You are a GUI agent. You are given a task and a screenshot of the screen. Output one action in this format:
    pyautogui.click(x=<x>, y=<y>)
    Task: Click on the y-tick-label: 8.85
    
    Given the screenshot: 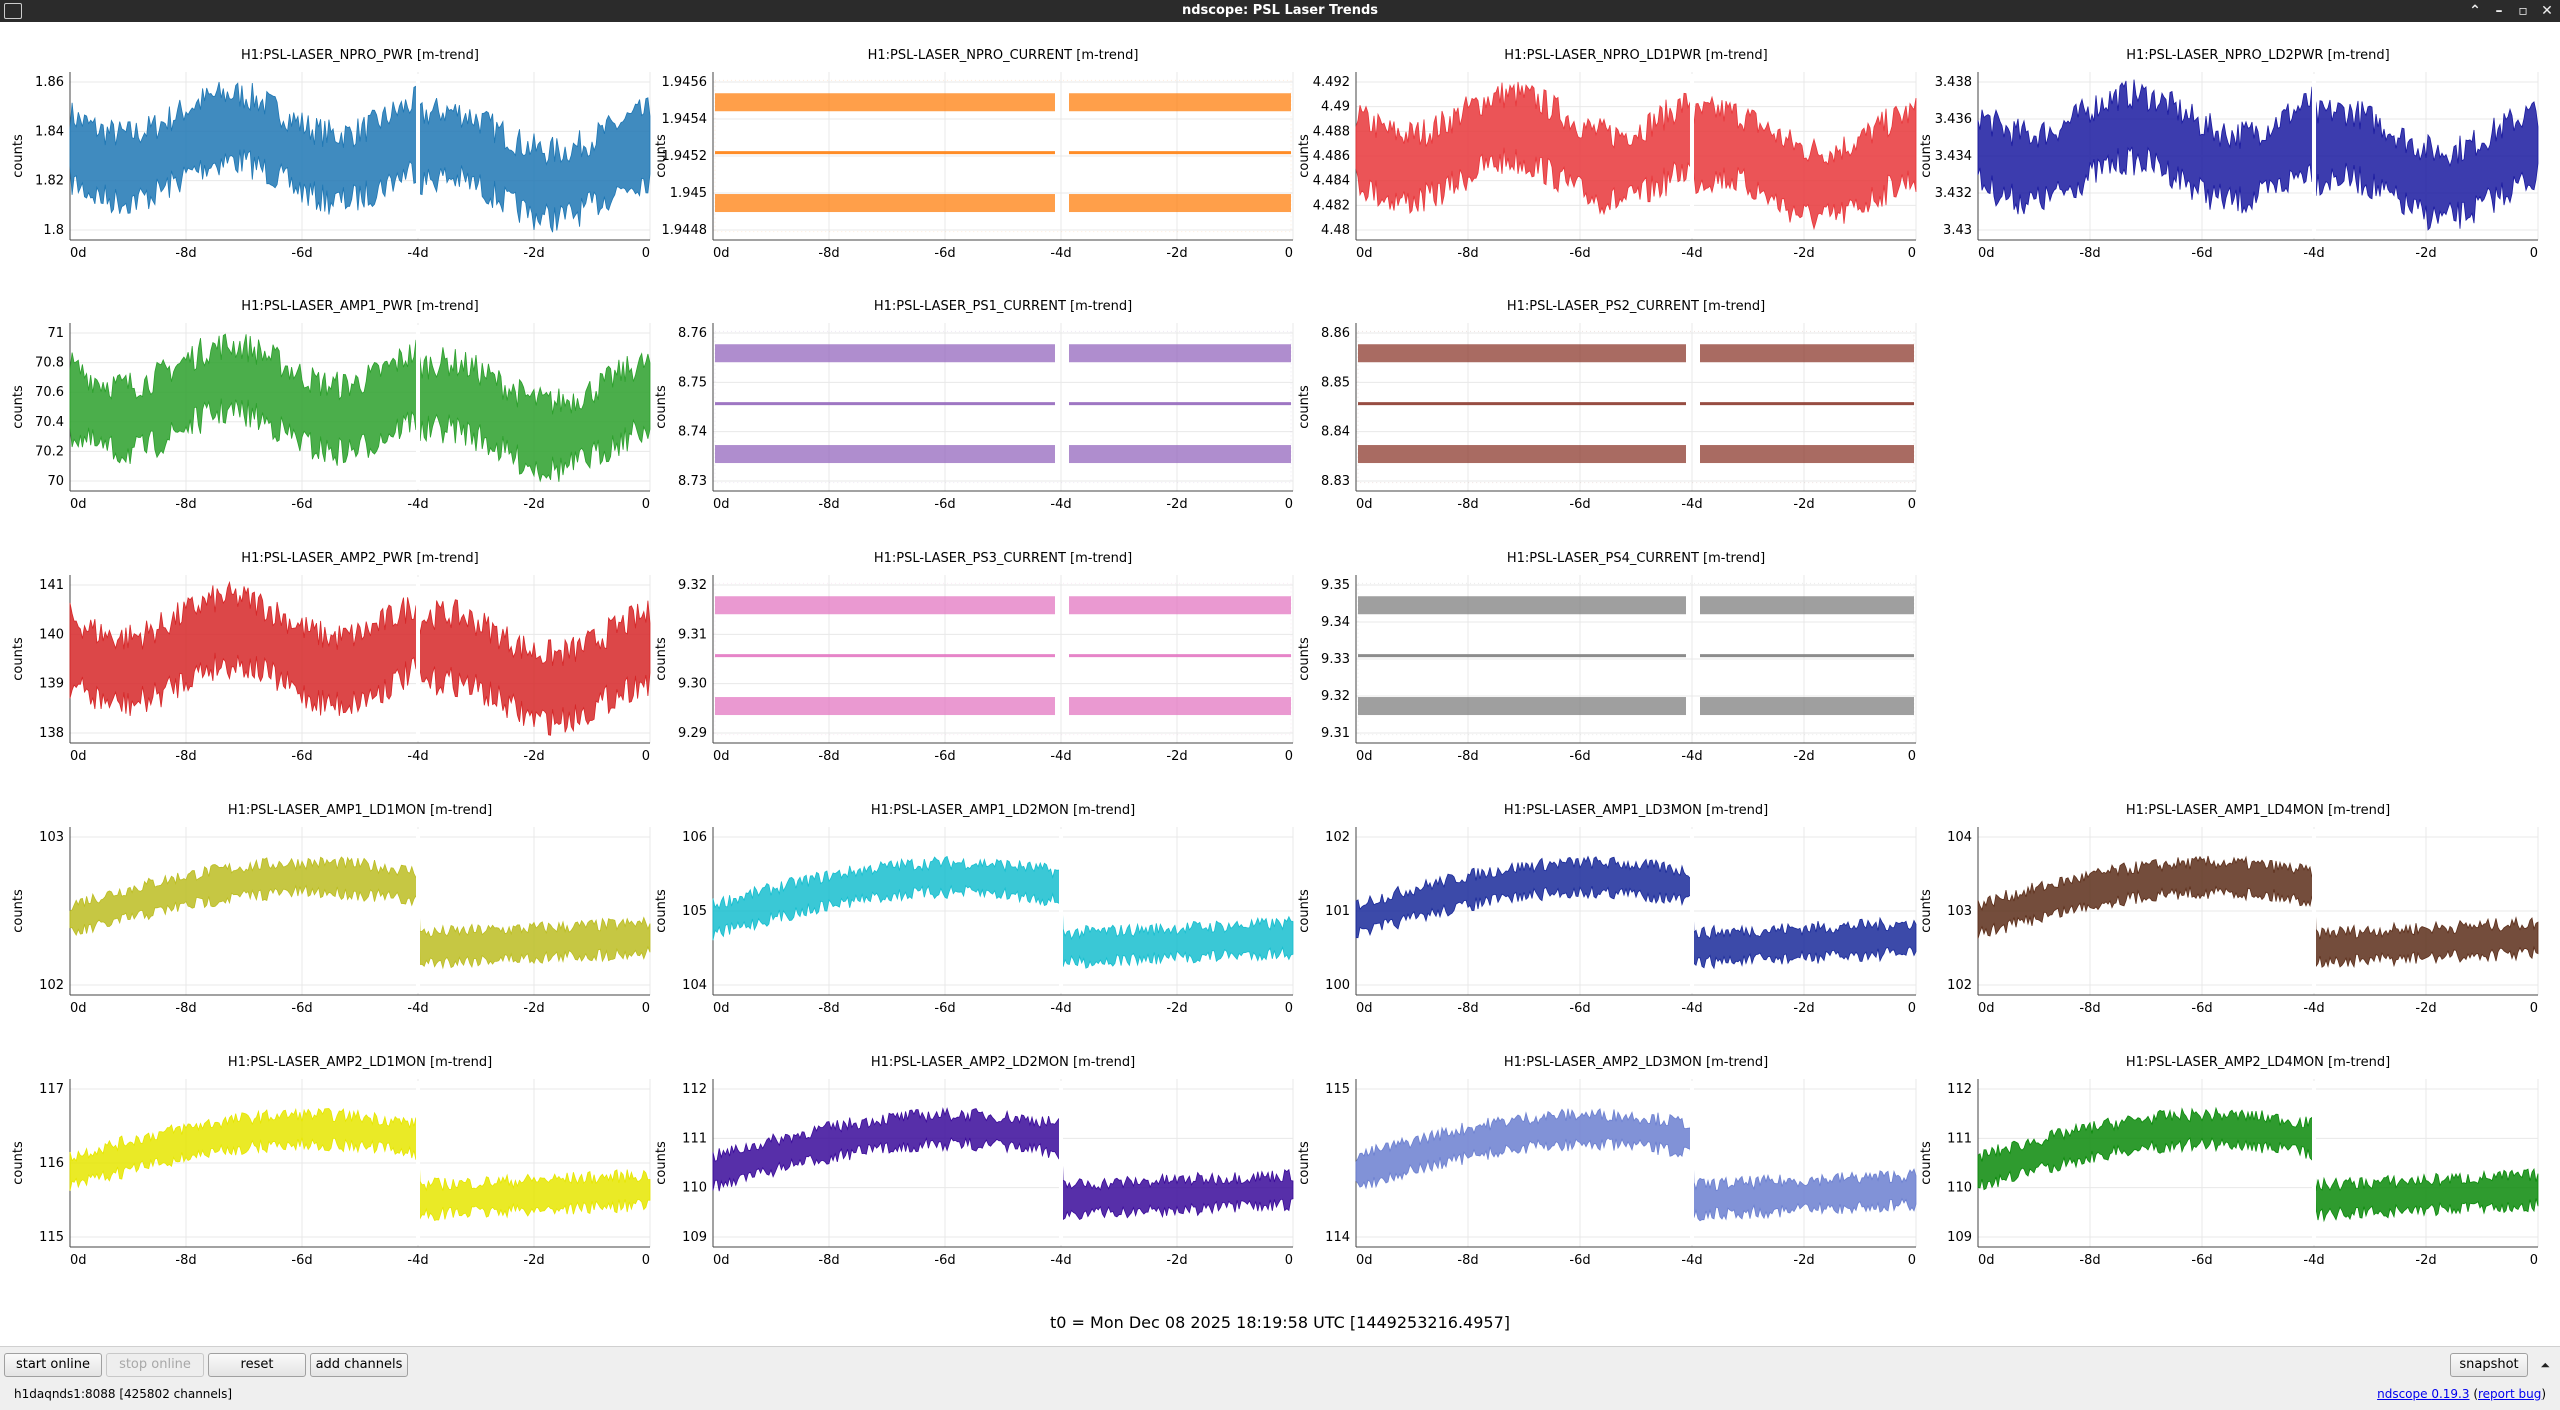 What is the action you would take?
    pyautogui.click(x=1335, y=382)
    